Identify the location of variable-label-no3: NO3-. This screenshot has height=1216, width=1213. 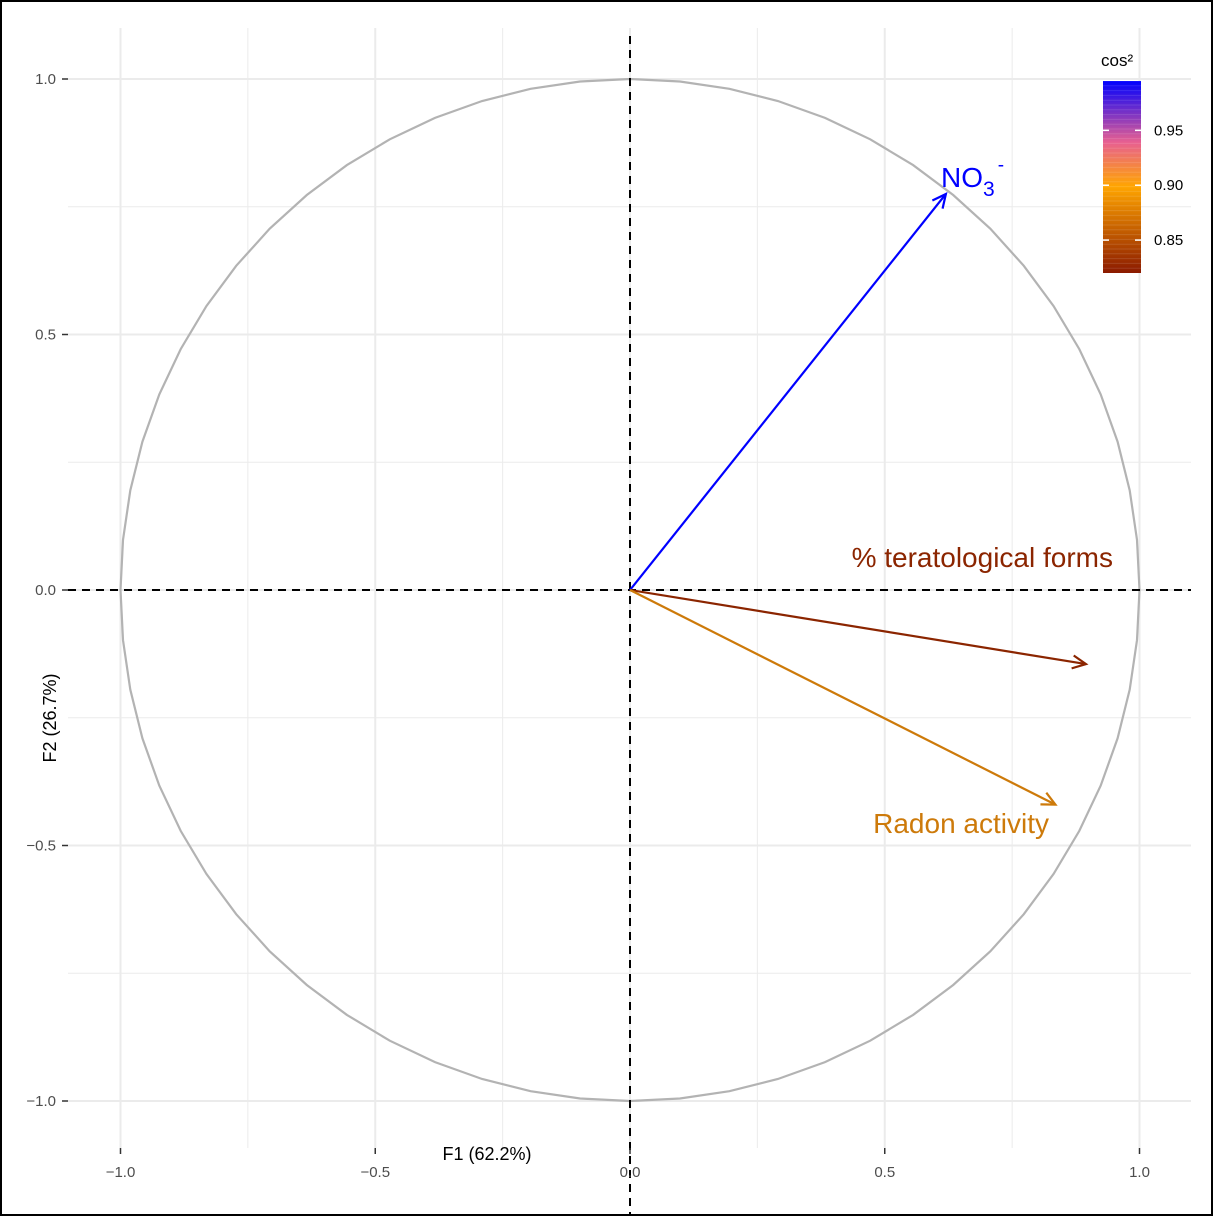
(972, 178).